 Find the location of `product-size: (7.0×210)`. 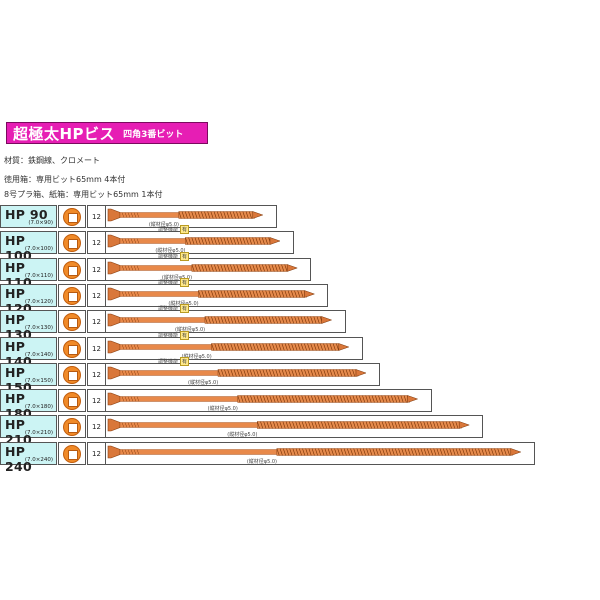

product-size: (7.0×210) is located at coordinates (38, 433).